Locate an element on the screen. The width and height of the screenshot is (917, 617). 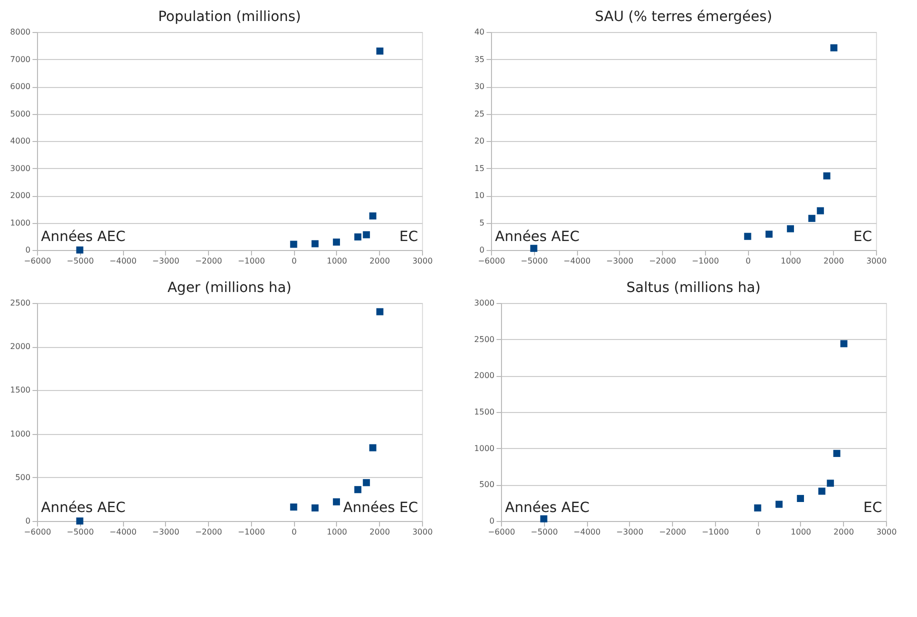
y-tick-label: 25 is located at coordinates (479, 113).